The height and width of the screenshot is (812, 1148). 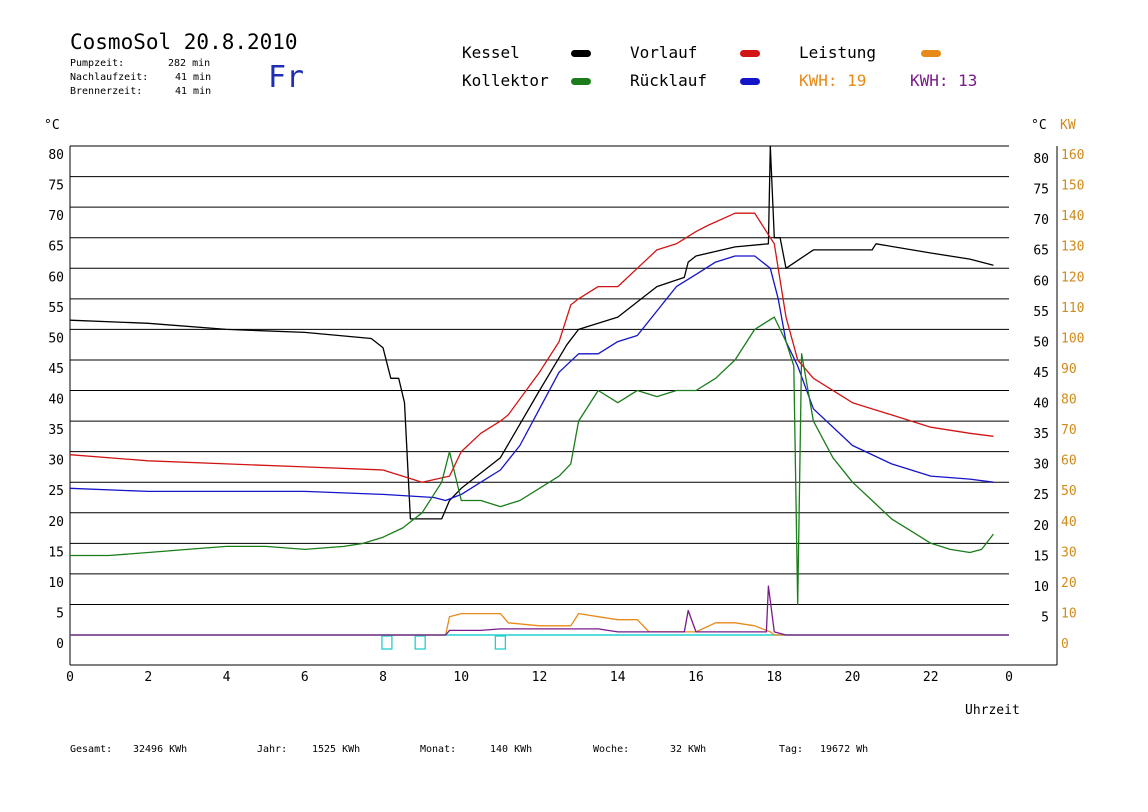 What do you see at coordinates (1069, 400) in the screenshot?
I see `y2-tick-label: 80` at bounding box center [1069, 400].